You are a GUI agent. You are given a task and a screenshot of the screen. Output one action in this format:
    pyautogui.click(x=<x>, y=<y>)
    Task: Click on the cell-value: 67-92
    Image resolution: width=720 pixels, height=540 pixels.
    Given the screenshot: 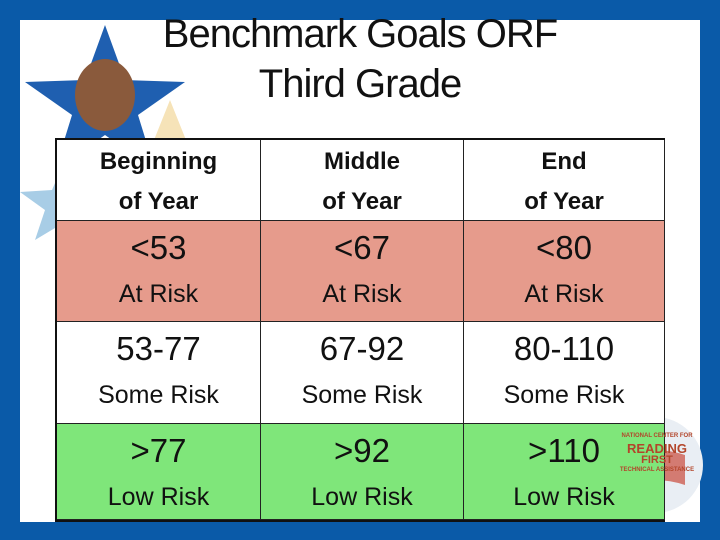 What is the action you would take?
    pyautogui.click(x=362, y=348)
    